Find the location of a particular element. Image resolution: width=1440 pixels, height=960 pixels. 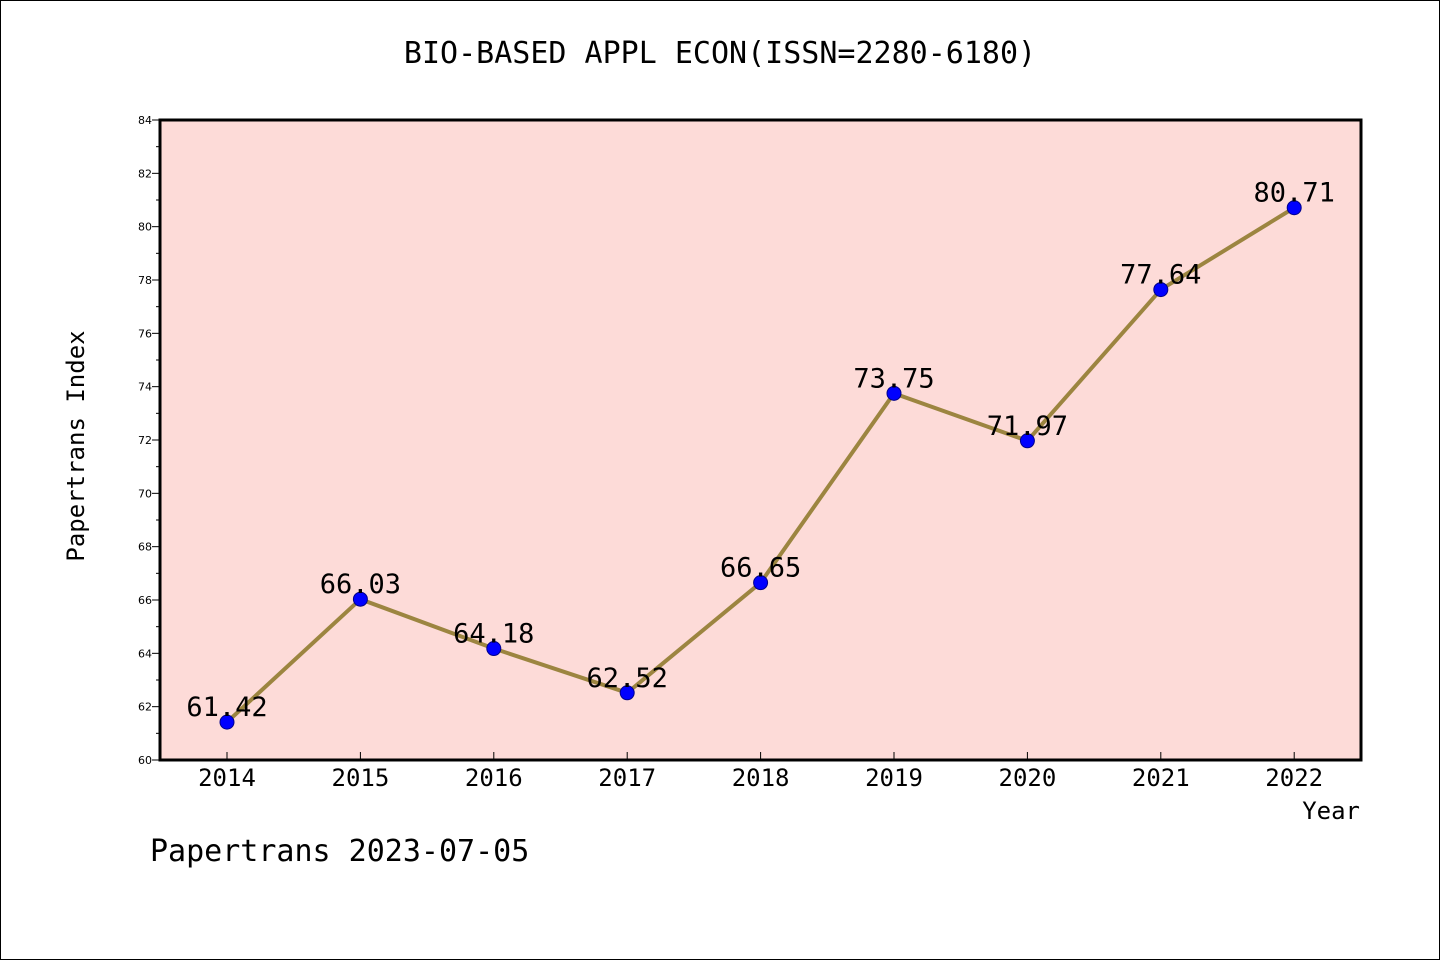

data-label: 62.52 is located at coordinates (627, 678).